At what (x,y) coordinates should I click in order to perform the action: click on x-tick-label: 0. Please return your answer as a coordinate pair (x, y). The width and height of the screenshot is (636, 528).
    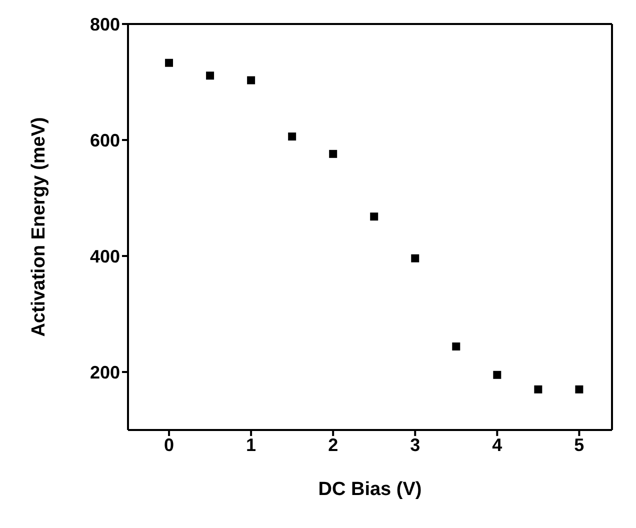
    Looking at the image, I should click on (169, 444).